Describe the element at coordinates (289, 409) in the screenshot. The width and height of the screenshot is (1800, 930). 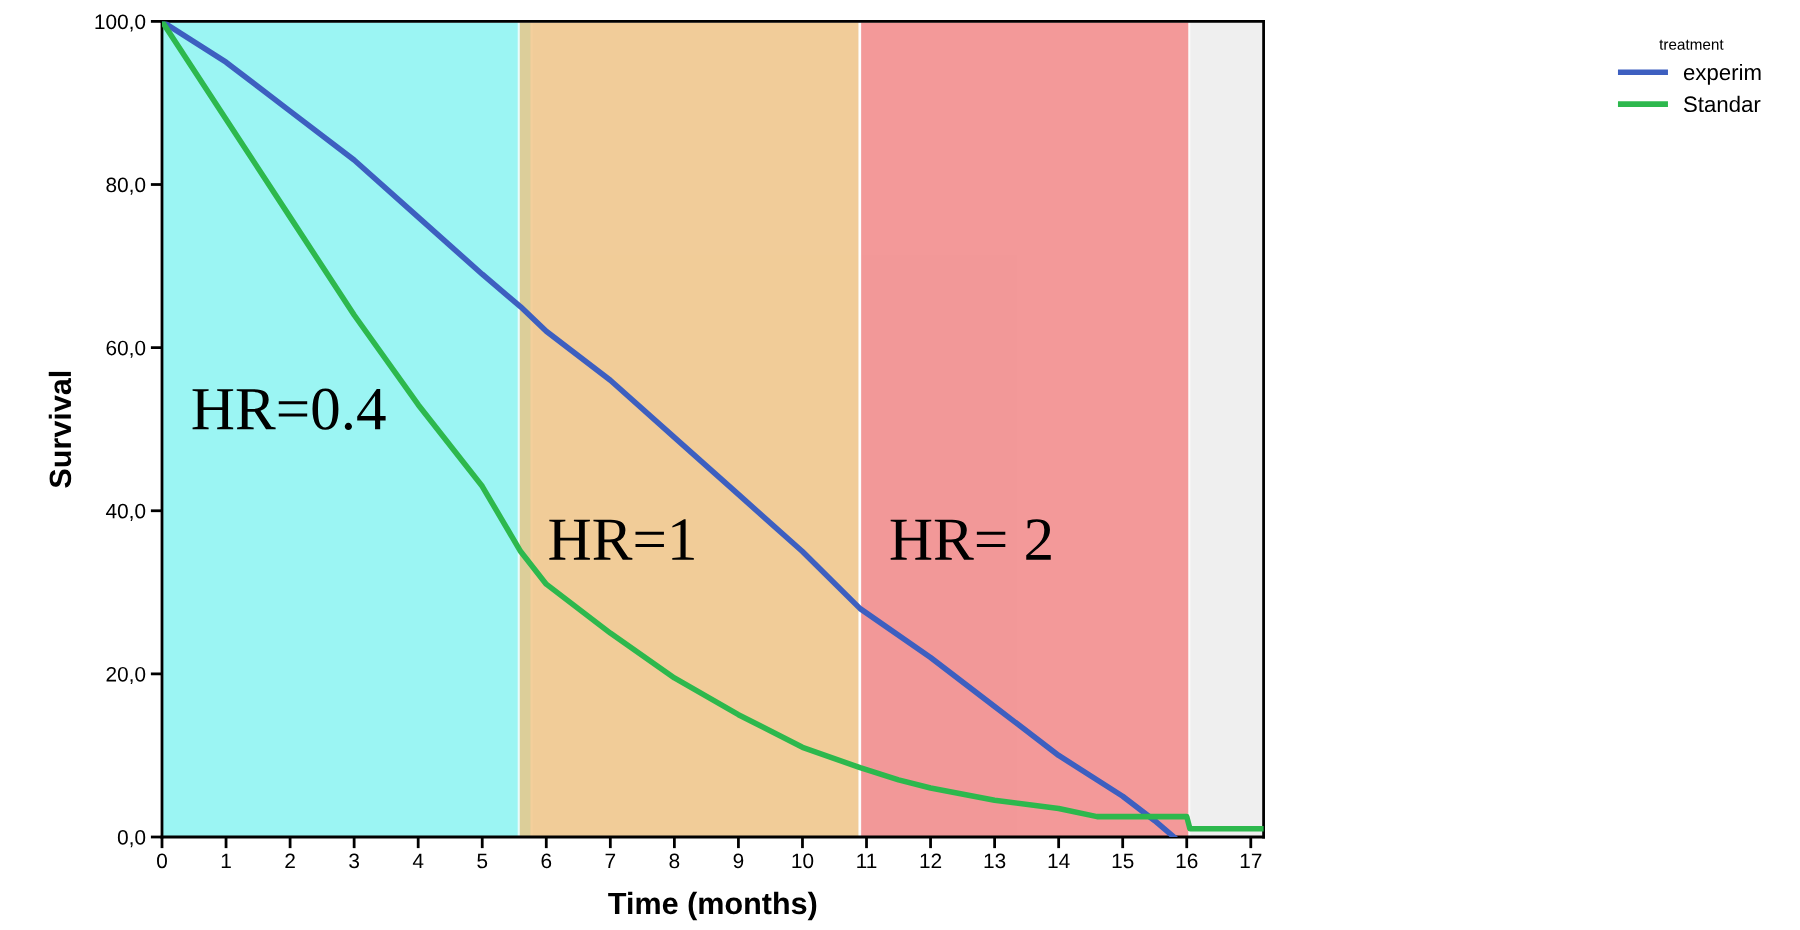
I see `band-label: HR=0.4` at that location.